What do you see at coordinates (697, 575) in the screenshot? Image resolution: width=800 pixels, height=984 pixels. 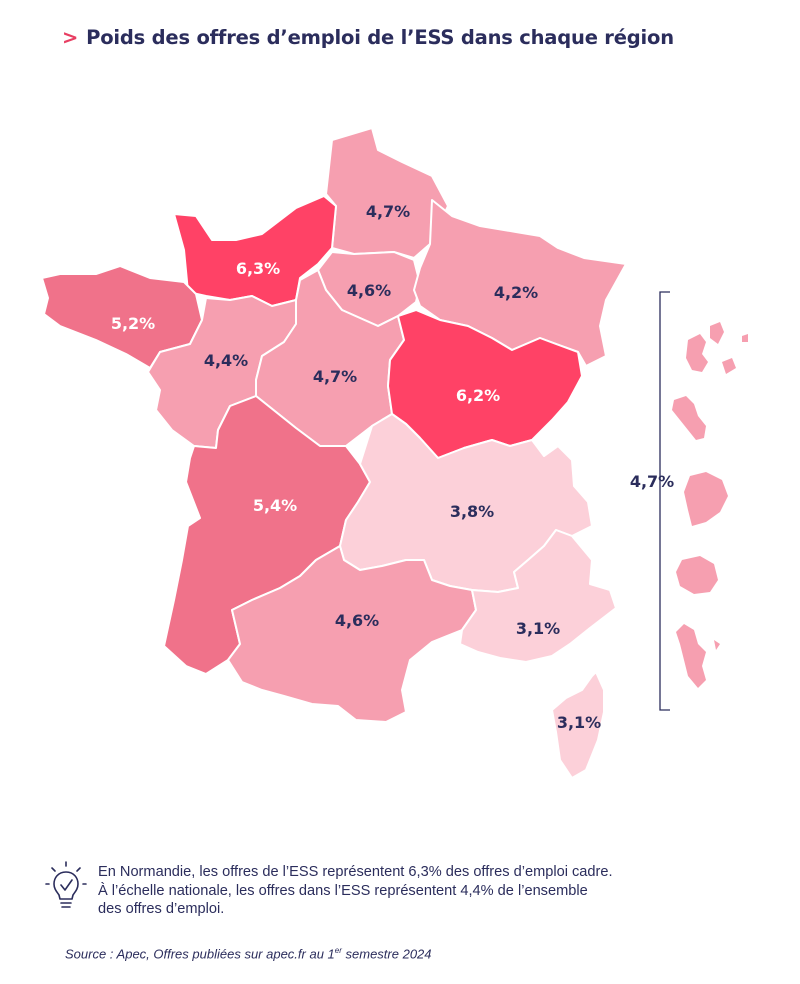 I see `overseas-reunion` at bounding box center [697, 575].